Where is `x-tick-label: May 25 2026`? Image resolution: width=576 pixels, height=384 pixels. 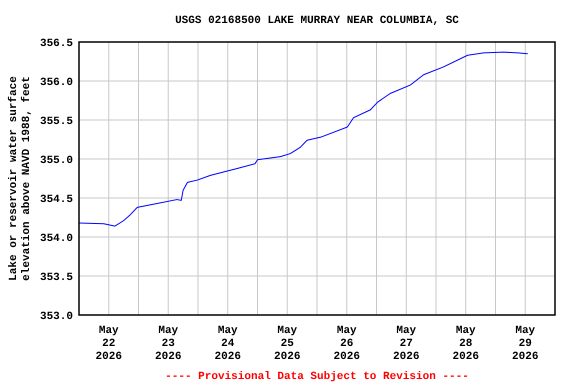 x-tick-label: May 25 2026 is located at coordinates (287, 344).